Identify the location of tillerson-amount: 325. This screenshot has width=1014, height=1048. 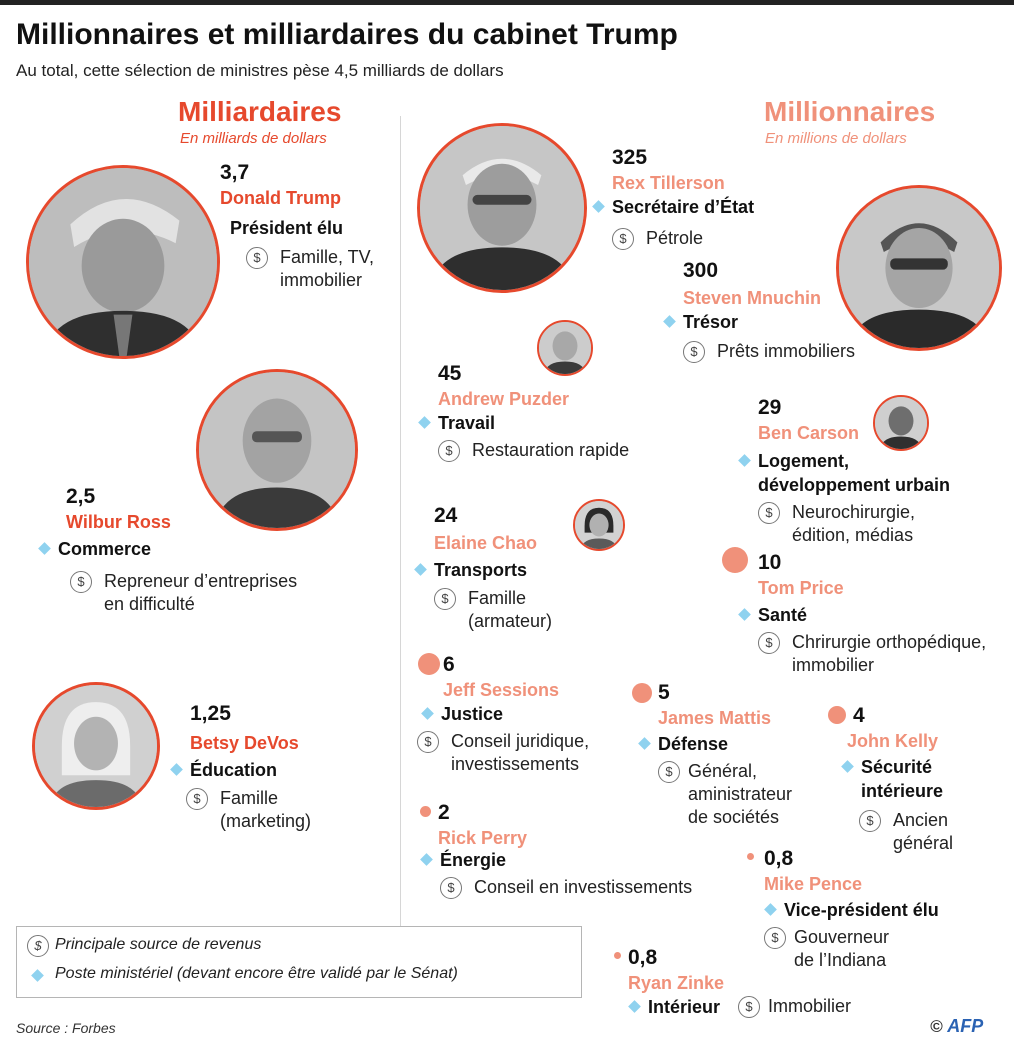
(630, 157).